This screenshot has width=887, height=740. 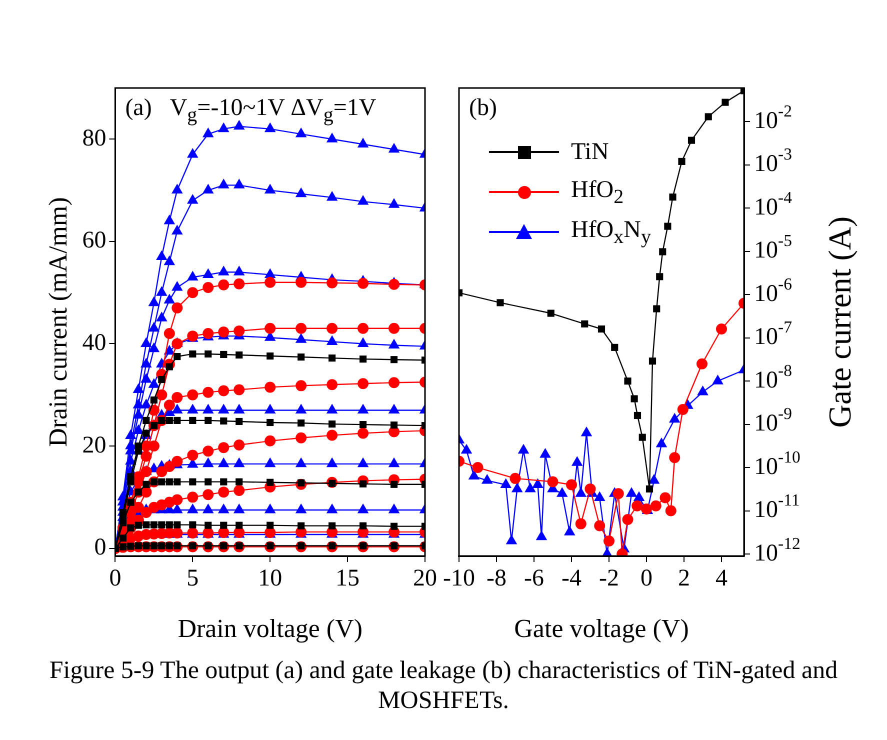 What do you see at coordinates (348, 579) in the screenshot?
I see `x-tick-label: 15` at bounding box center [348, 579].